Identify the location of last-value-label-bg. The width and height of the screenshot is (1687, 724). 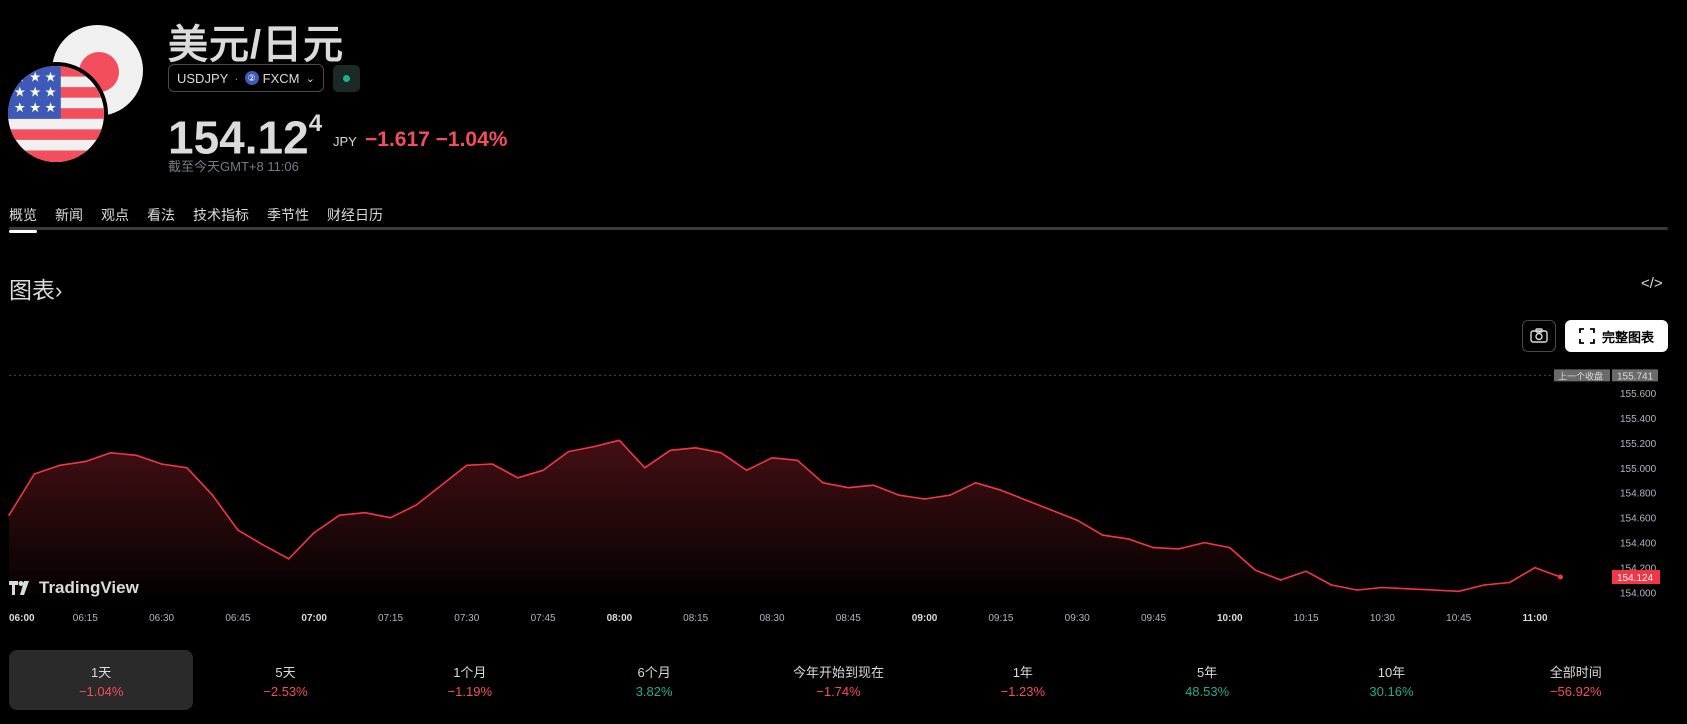
(1636, 577).